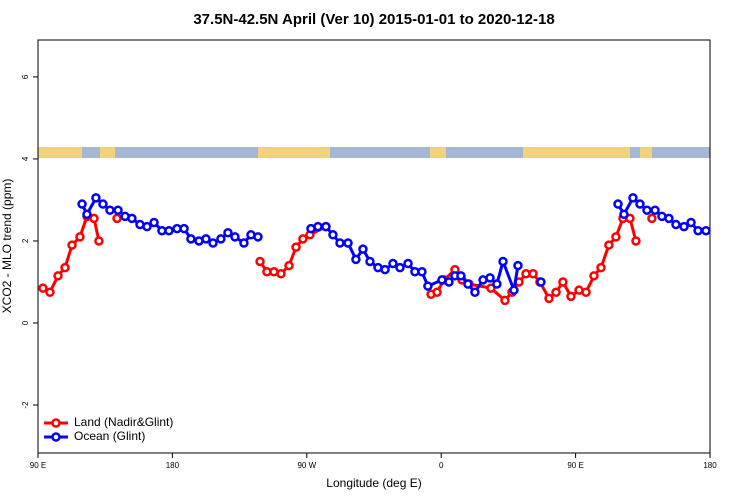 This screenshot has width=750, height=500. I want to click on series-line, so click(347, 258).